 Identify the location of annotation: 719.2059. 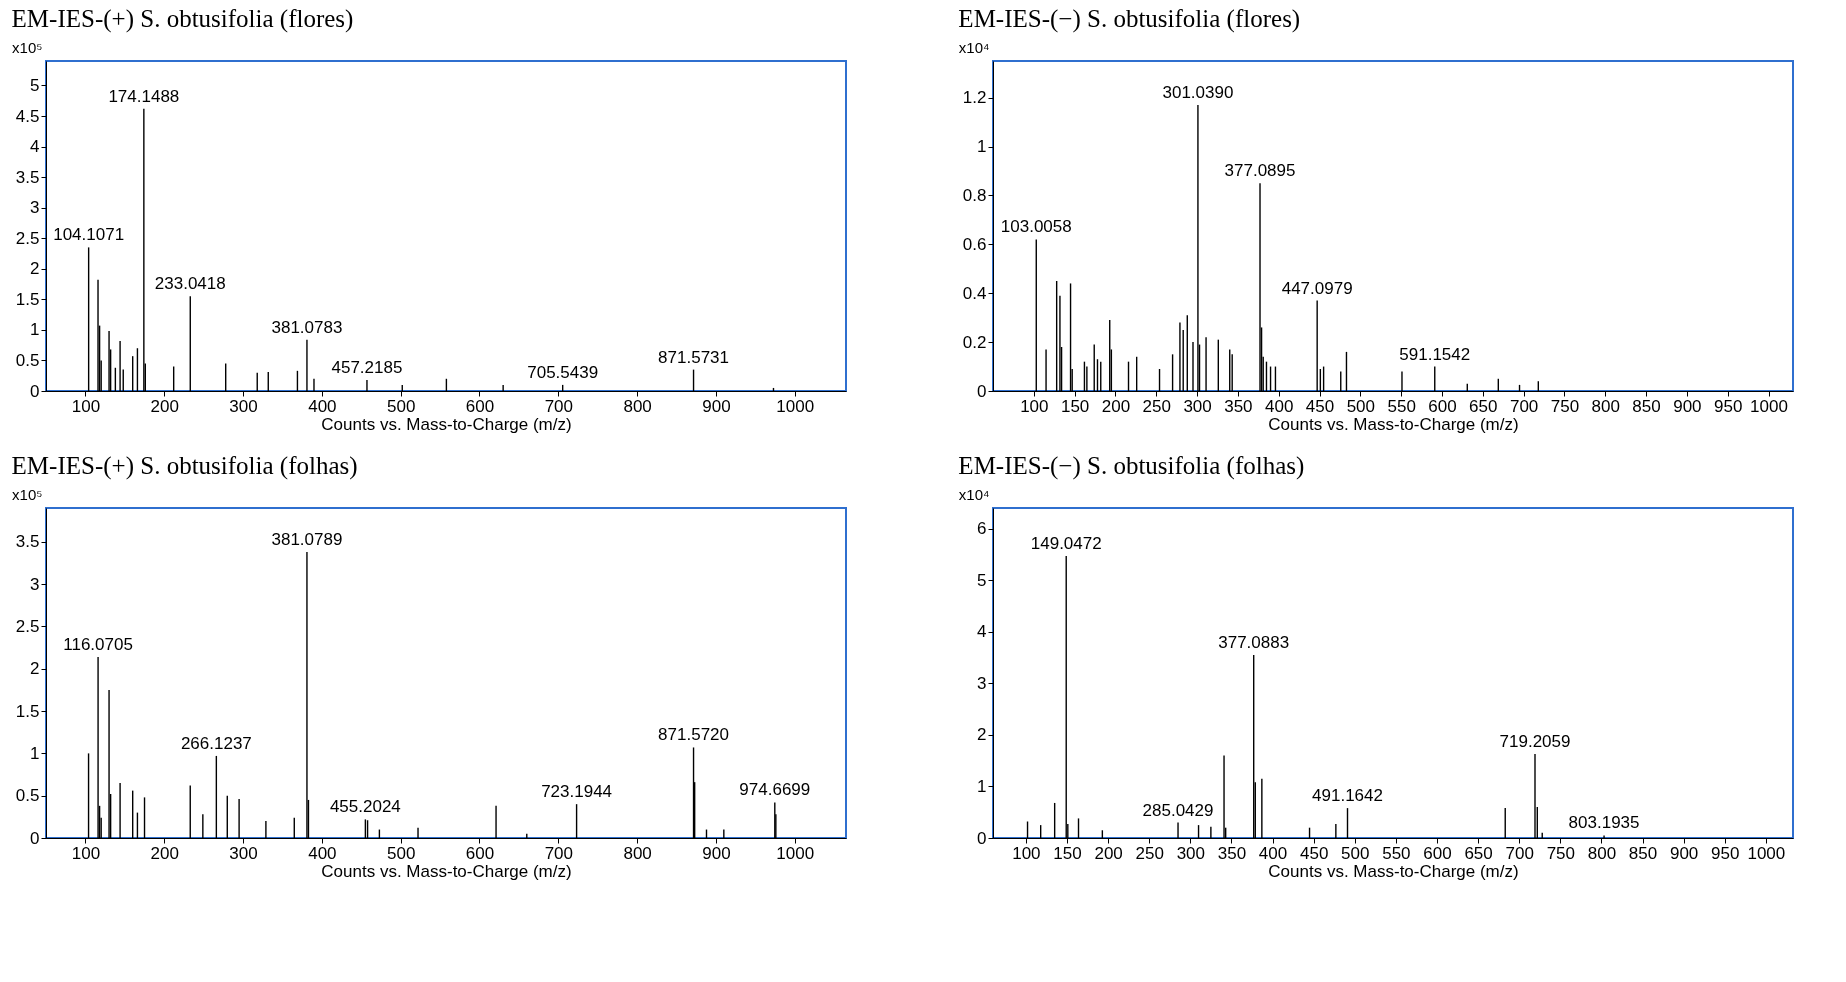
(1535, 741).